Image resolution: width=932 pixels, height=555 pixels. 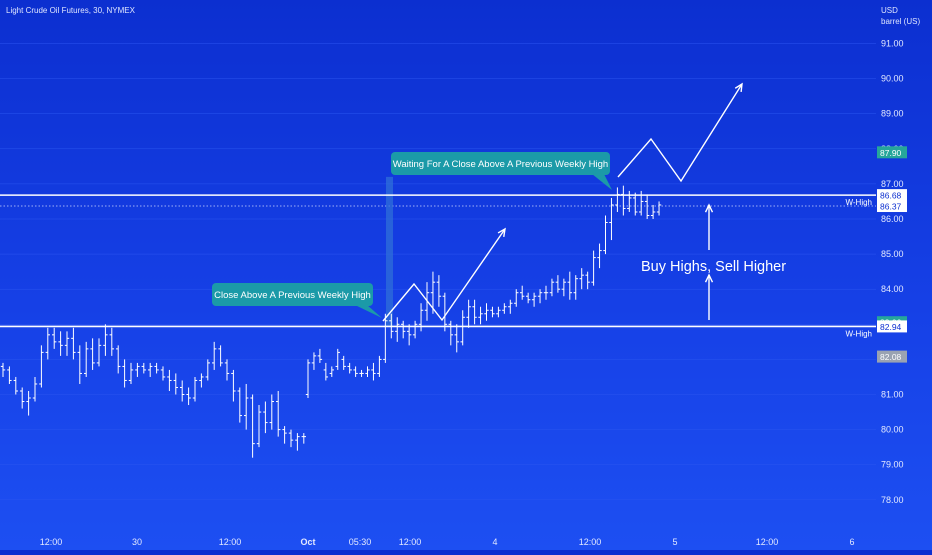 I want to click on x-tick-label: 30, so click(x=137, y=542).